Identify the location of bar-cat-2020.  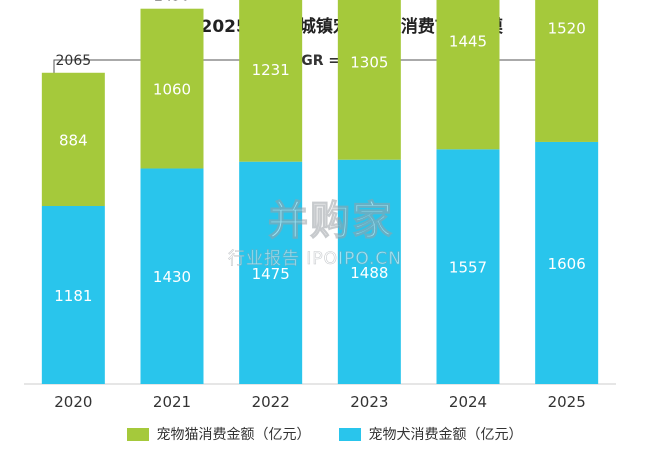
(73, 139).